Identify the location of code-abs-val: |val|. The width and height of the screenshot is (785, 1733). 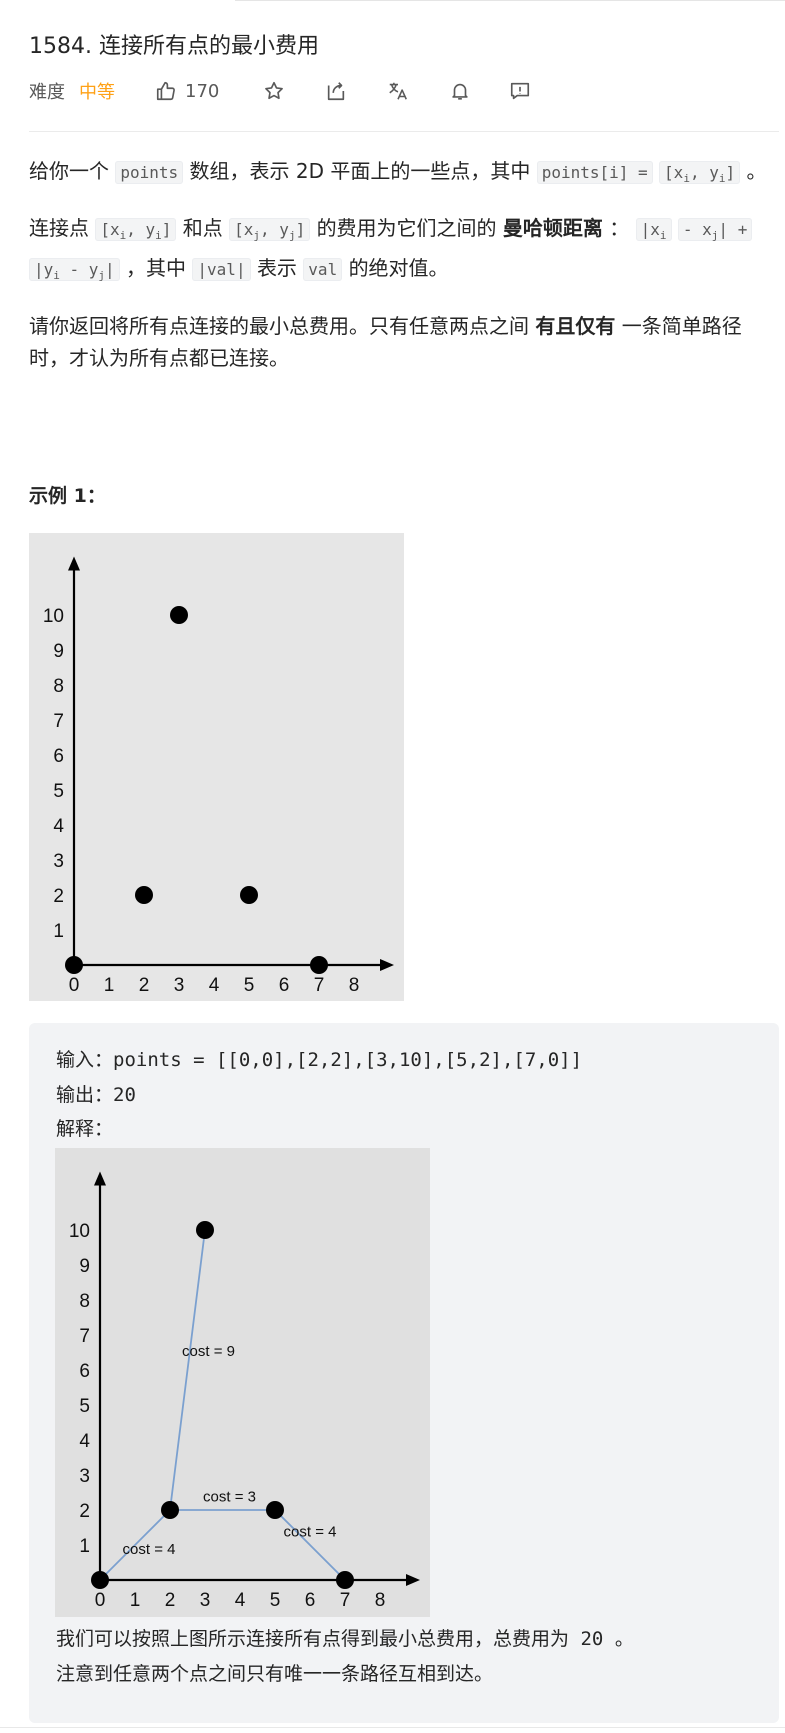
(221, 270).